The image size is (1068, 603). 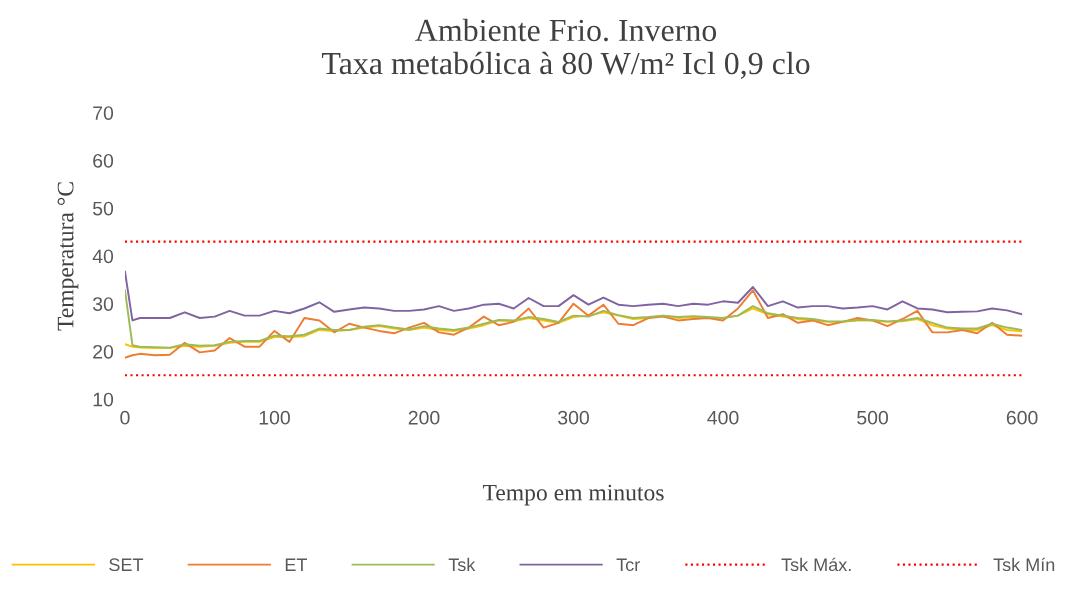 I want to click on y-axis-title: Temperatura °C, so click(x=68, y=256).